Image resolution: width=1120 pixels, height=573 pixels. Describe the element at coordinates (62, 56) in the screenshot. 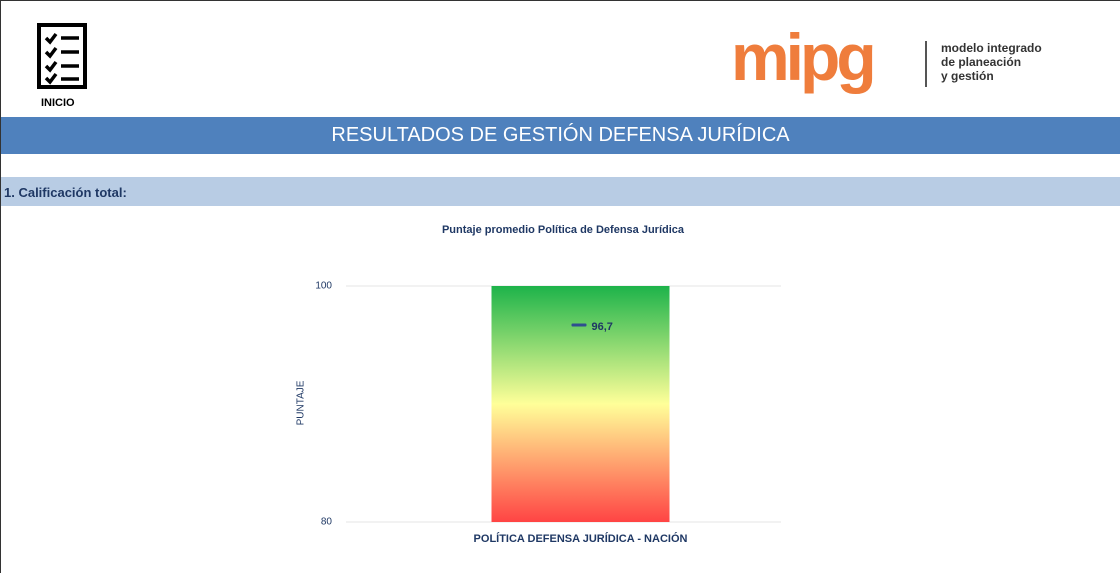

I see `home-icon` at that location.